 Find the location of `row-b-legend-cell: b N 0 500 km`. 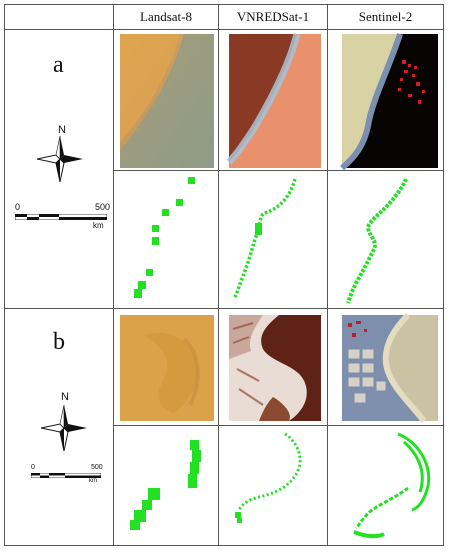

row-b-legend-cell: b N 0 500 km is located at coordinates (59, 427).